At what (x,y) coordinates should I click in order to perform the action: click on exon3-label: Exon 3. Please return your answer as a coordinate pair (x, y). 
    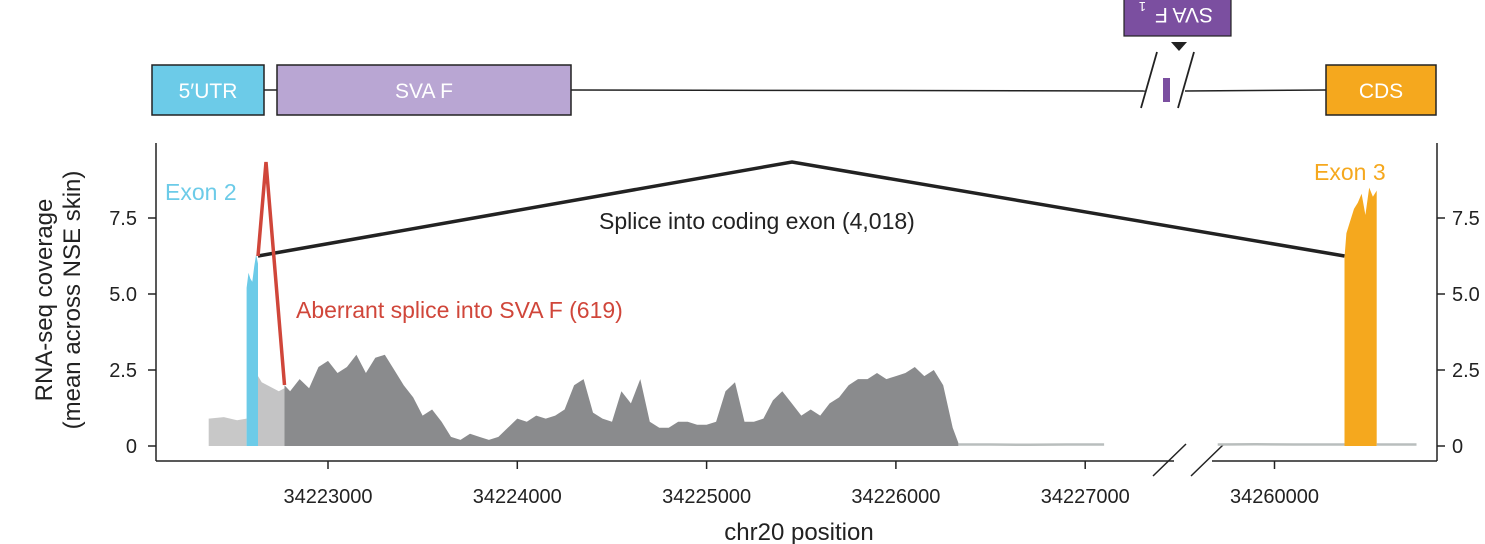
    Looking at the image, I should click on (1350, 172).